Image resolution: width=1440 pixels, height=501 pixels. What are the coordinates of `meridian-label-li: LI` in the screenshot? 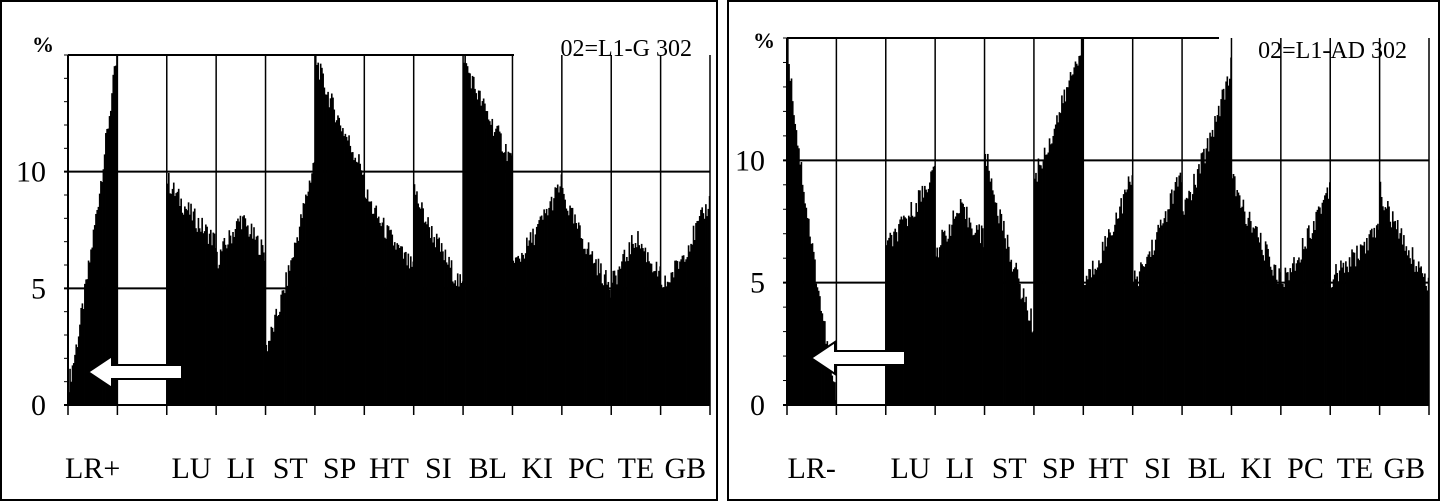 It's located at (241, 468).